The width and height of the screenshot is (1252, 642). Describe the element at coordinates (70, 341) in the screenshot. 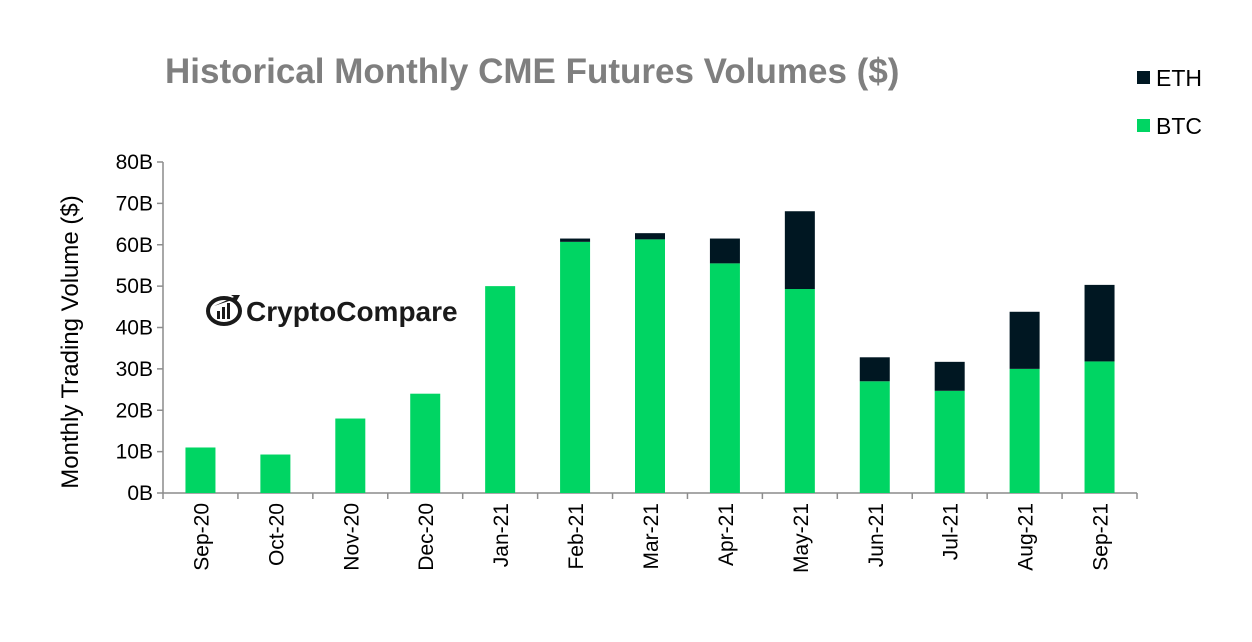

I see `y-axis-label: Monthly Trading Volume ($)` at that location.